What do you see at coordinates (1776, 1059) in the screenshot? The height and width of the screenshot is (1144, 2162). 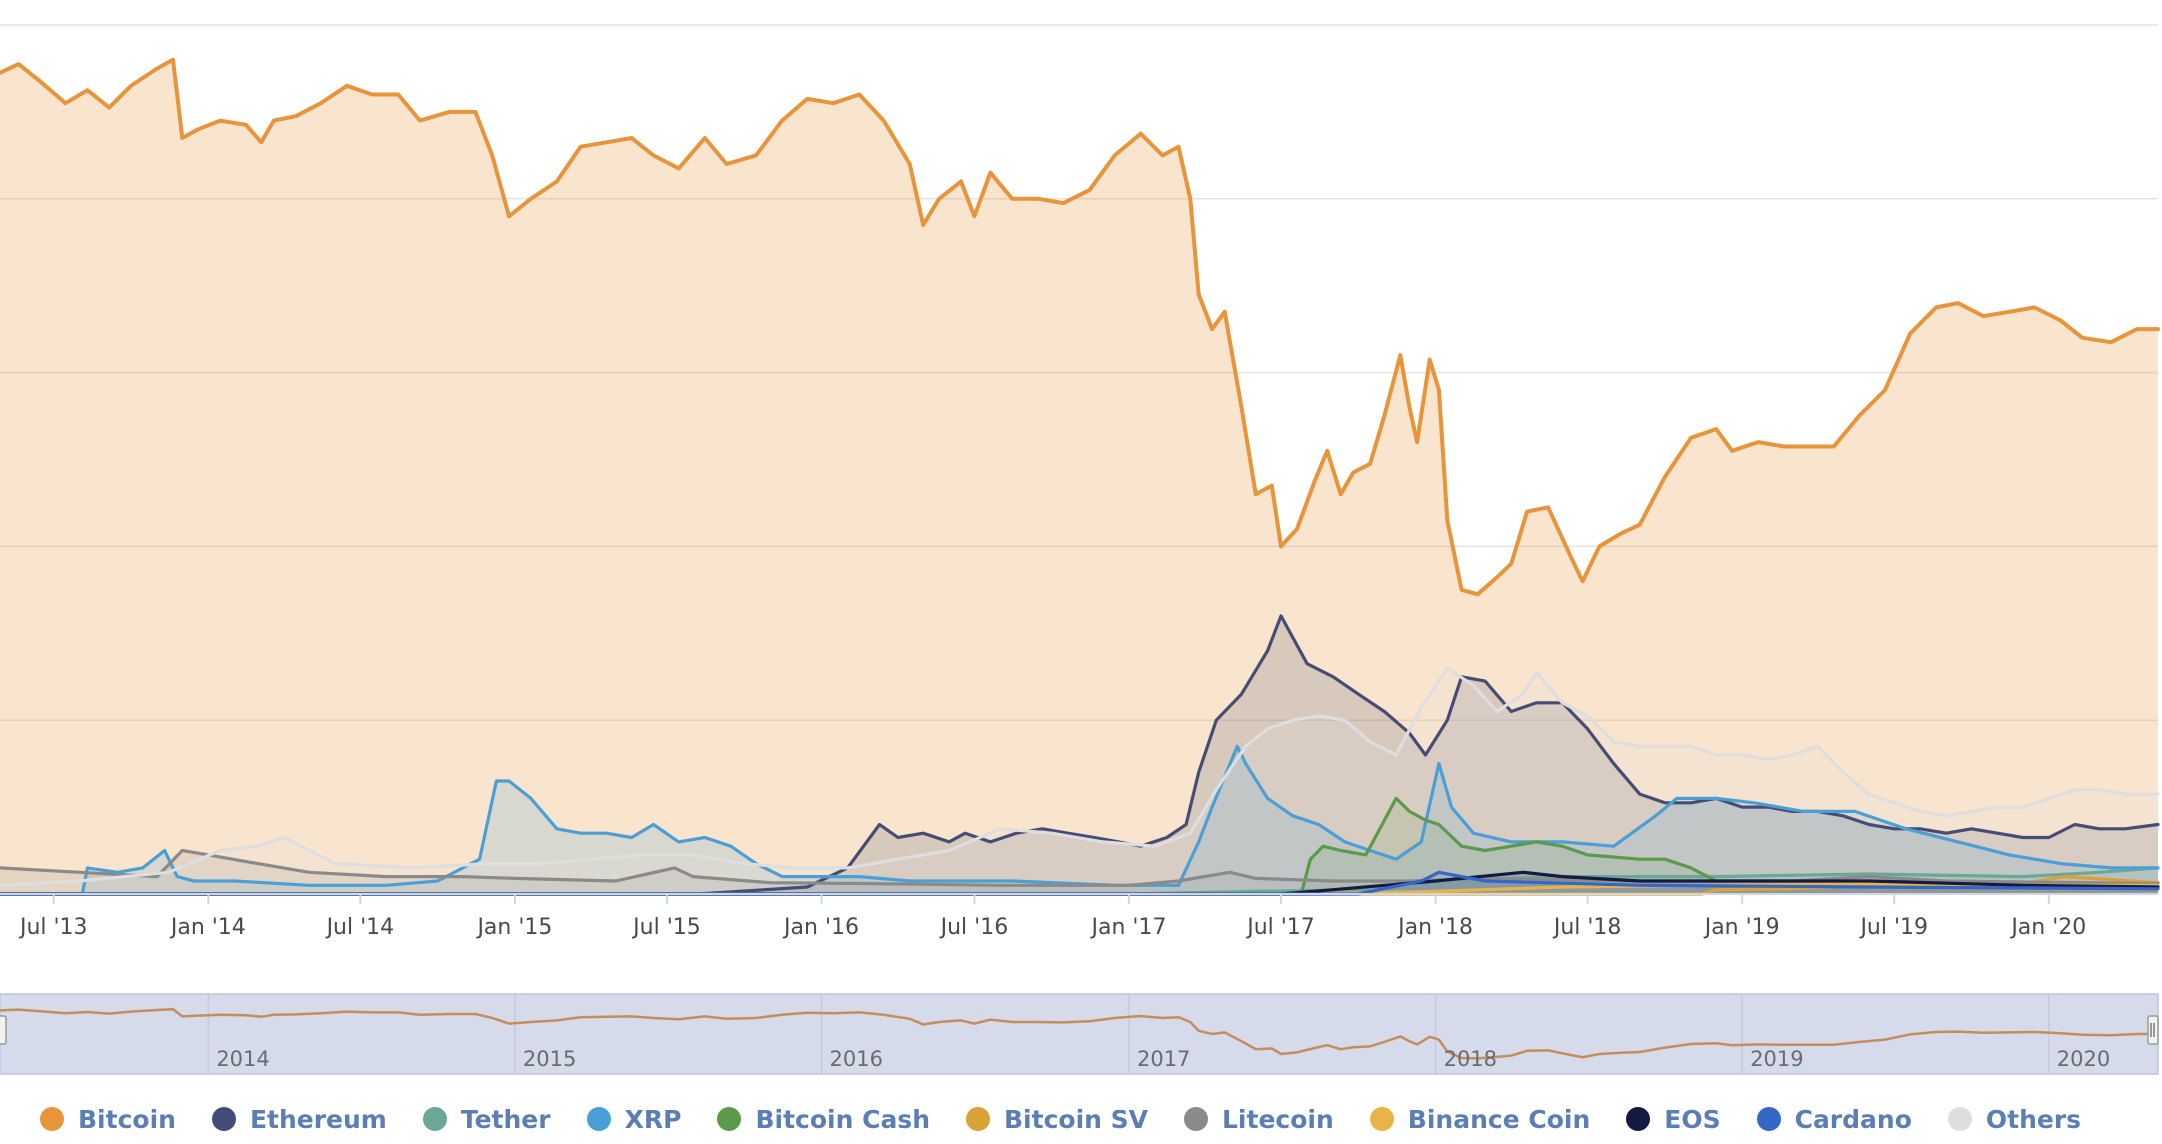 I see `navigator-tick-label: 2019` at bounding box center [1776, 1059].